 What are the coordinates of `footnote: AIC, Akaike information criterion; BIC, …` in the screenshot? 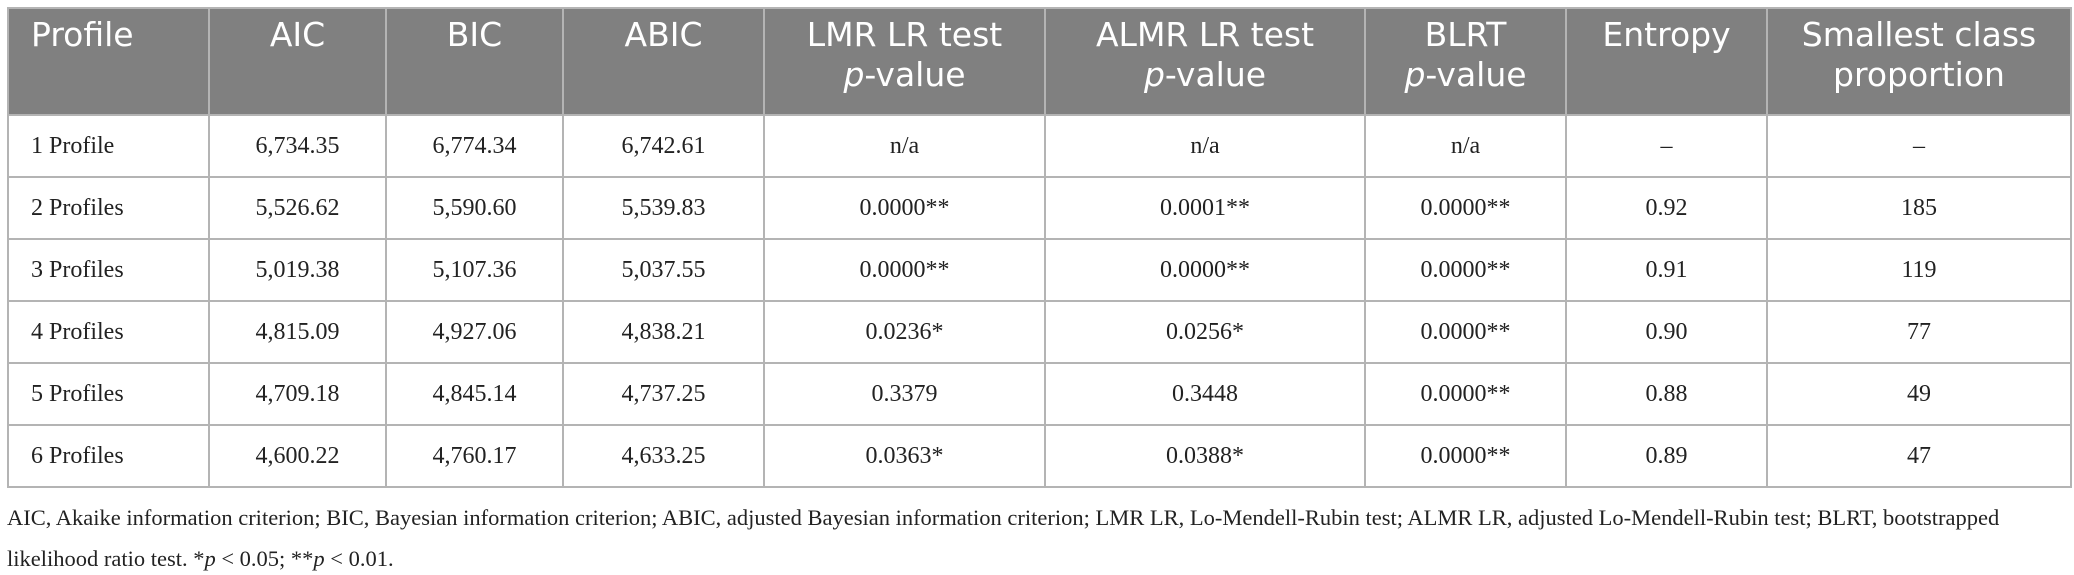 It's located at (1037, 536).